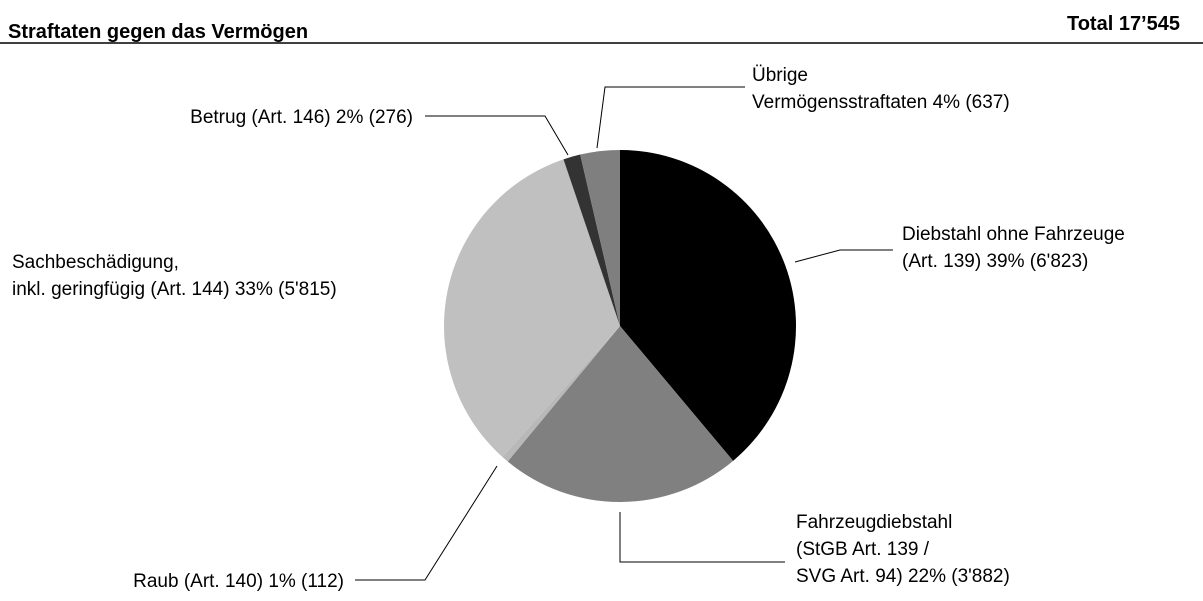 The width and height of the screenshot is (1203, 601). I want to click on label-line: (StGB Art. 139 /, so click(863, 549).